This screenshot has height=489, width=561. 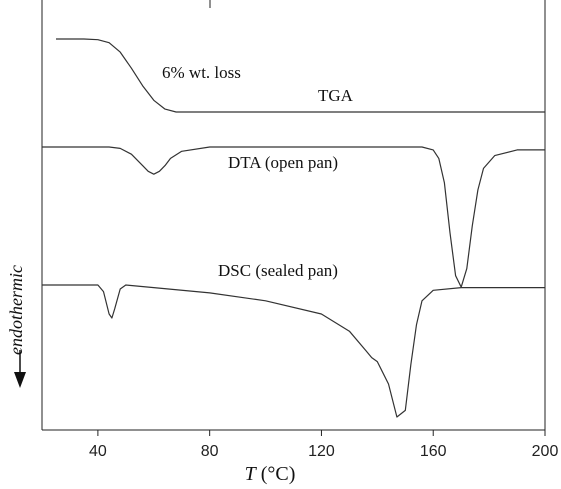 I want to click on endothermic-arrowhead, so click(x=20, y=380).